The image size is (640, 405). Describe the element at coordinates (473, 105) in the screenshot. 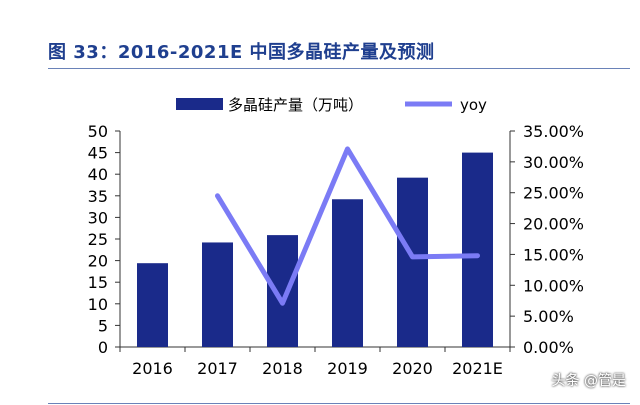

I see `legend-line-label: yoy` at that location.